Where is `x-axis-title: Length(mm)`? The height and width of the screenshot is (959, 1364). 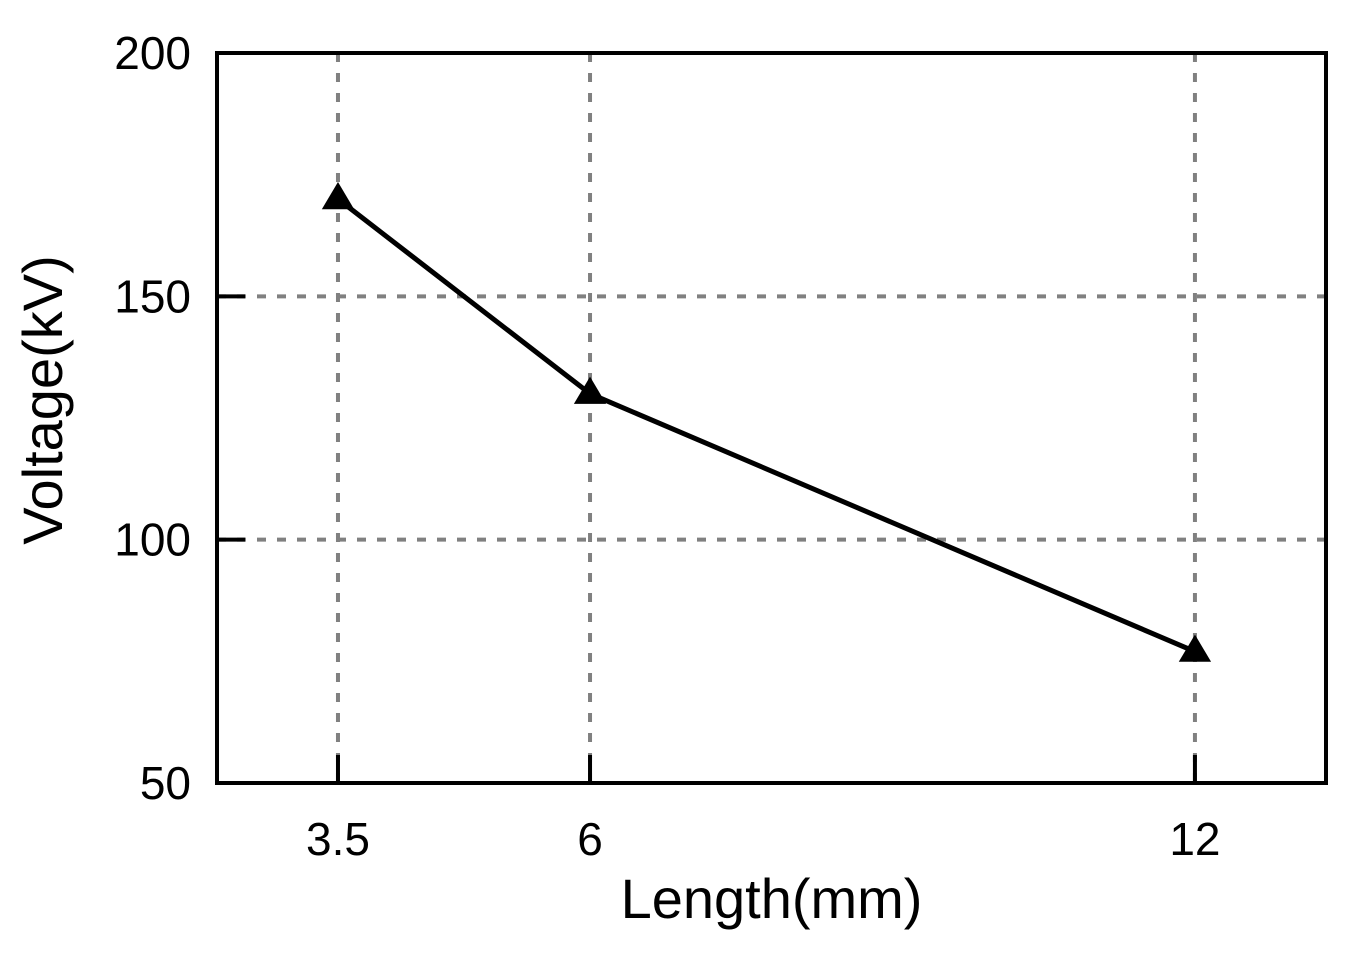
x-axis-title: Length(mm) is located at coordinates (772, 898).